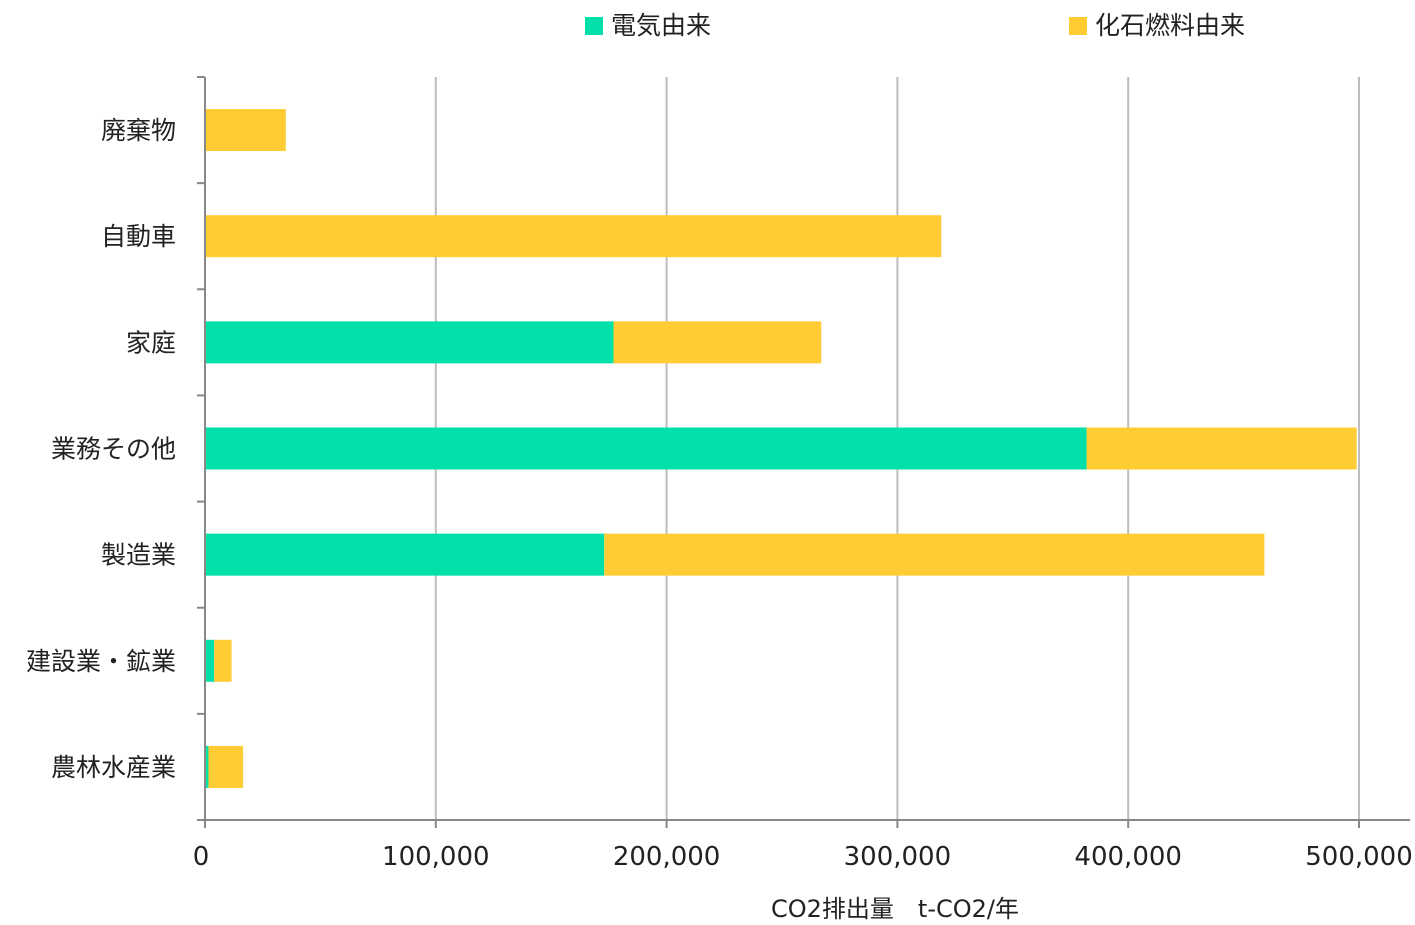 This screenshot has height=925, width=1415. Describe the element at coordinates (138, 236) in the screenshot. I see `category-label: 自動車` at that location.